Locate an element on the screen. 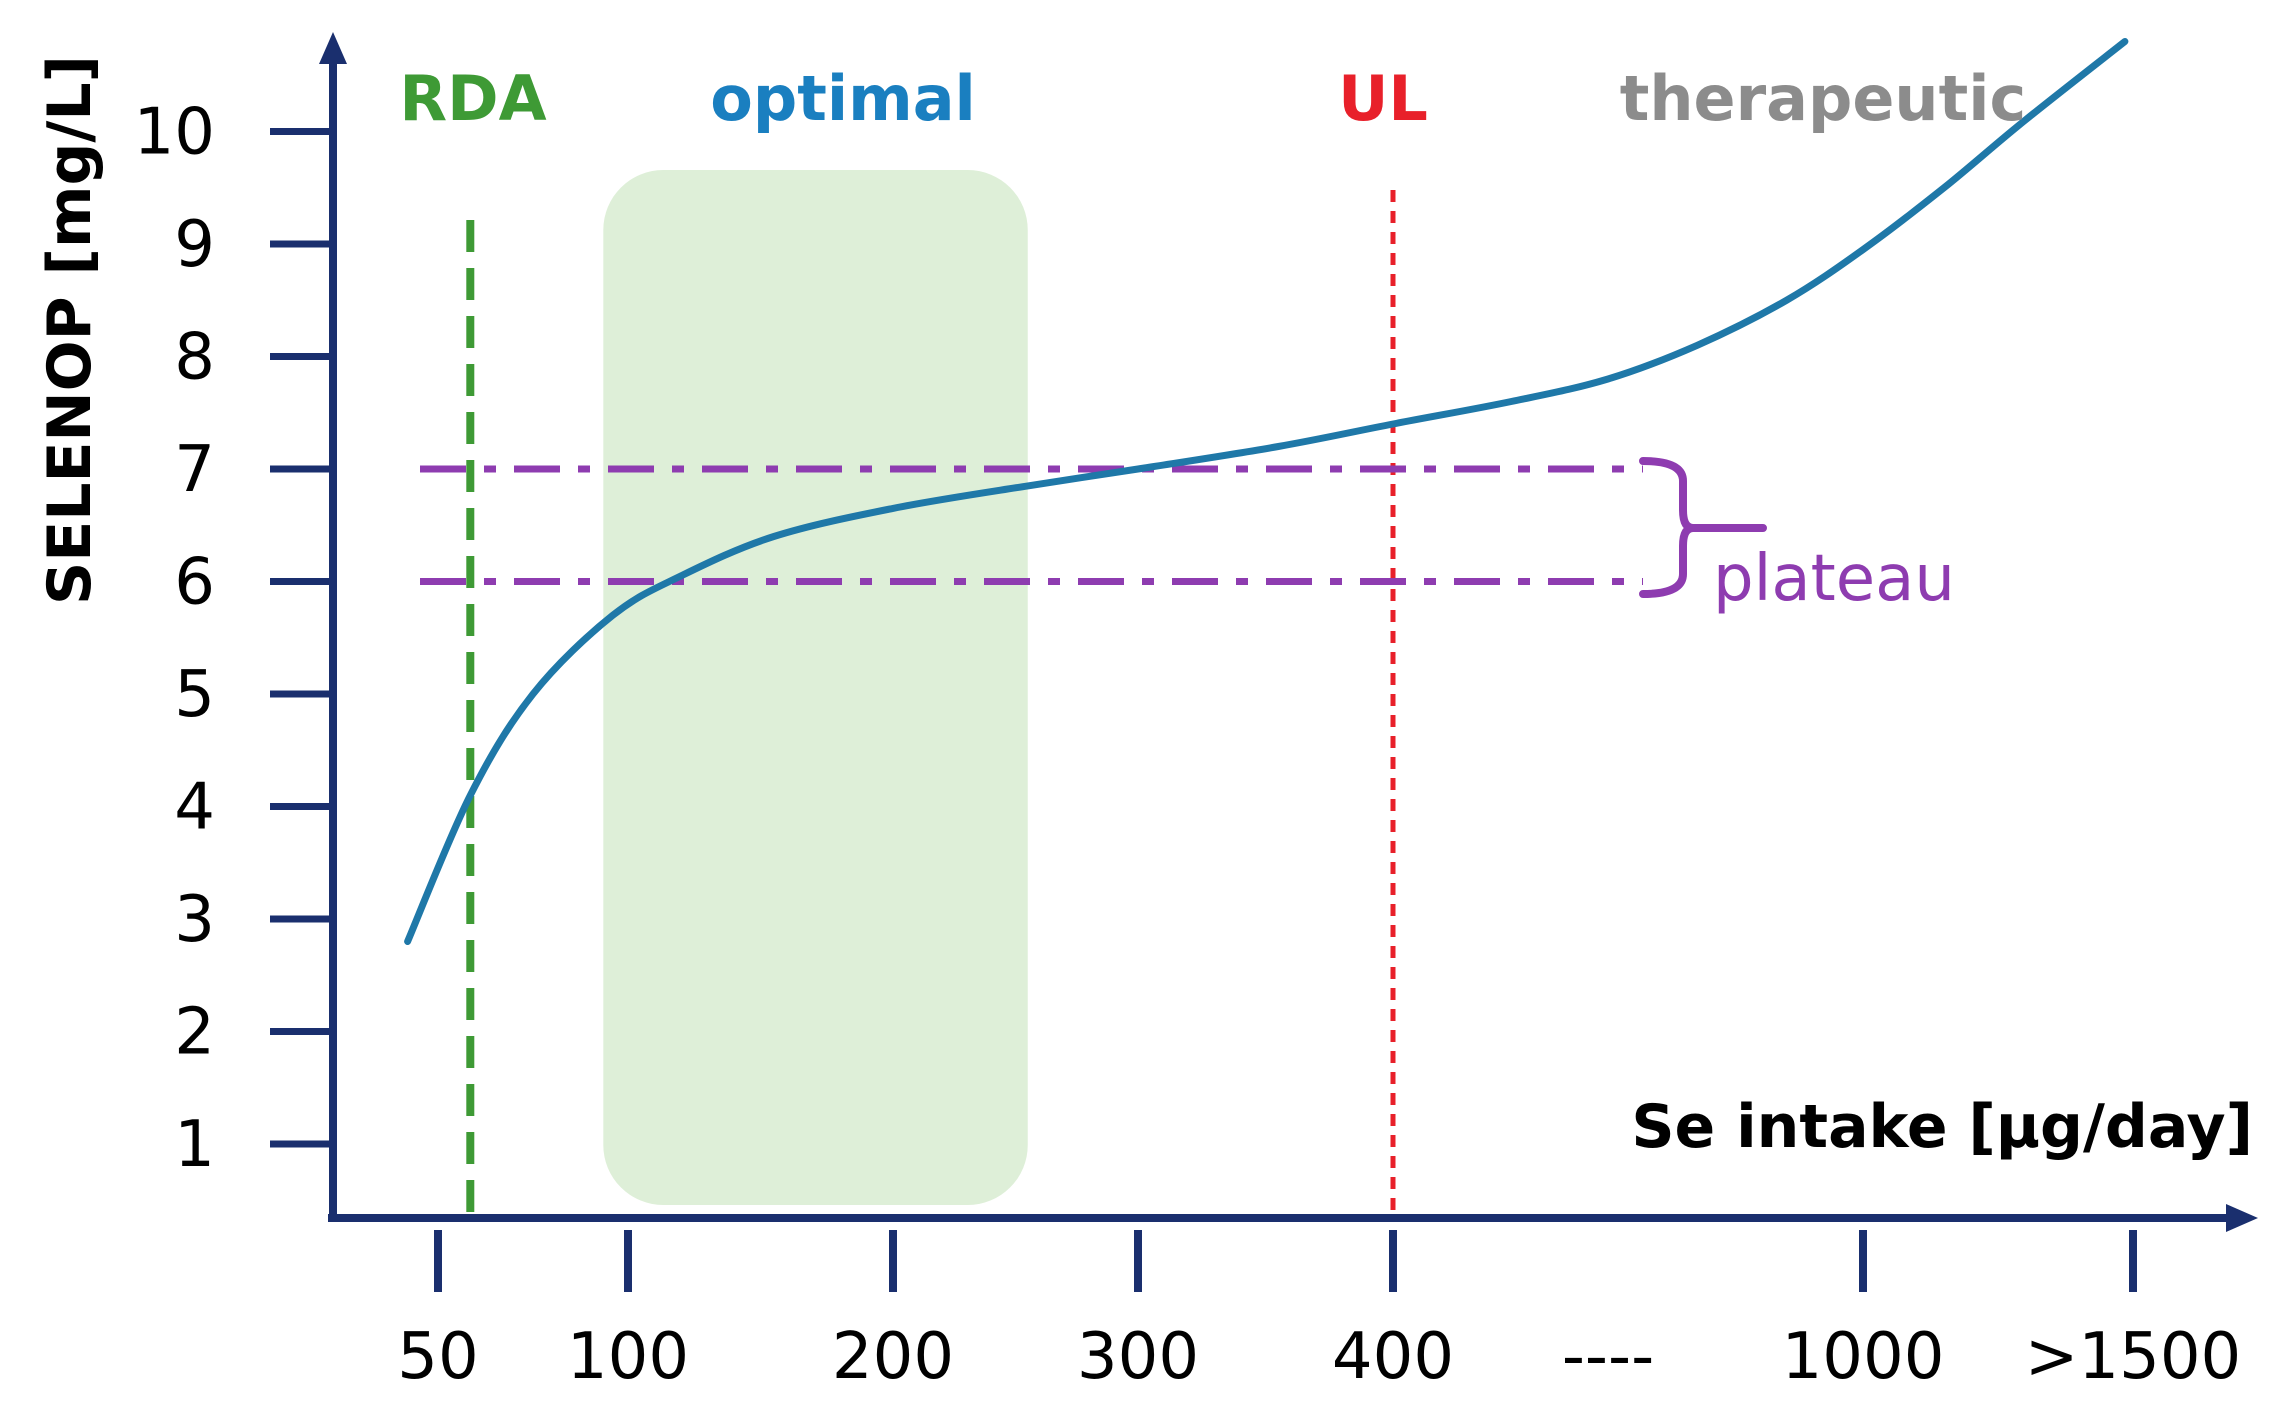  x-tick-label-4: 400 is located at coordinates (1393, 1357).